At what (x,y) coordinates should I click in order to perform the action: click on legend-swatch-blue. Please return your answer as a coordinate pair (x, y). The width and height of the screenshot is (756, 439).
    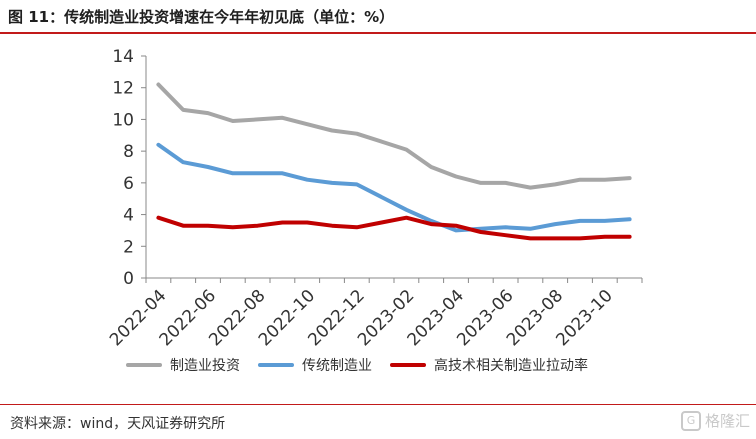
    Looking at the image, I should click on (276, 365).